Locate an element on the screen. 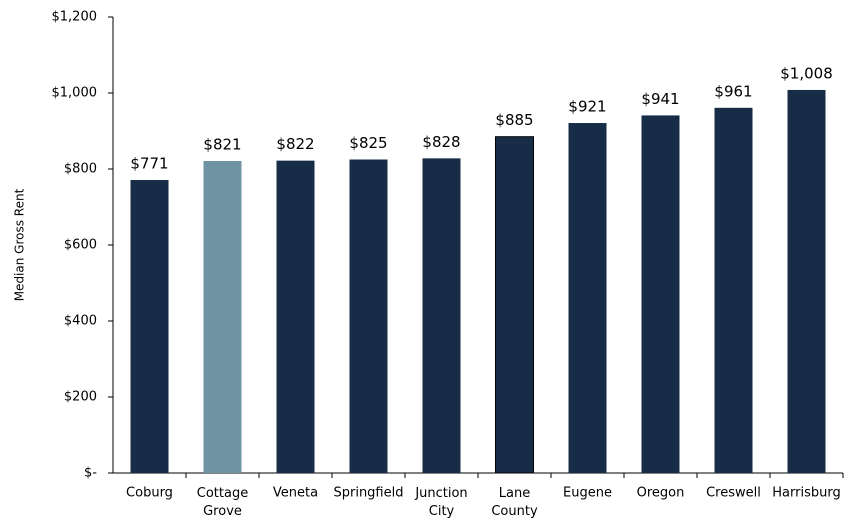 The width and height of the screenshot is (852, 519). value-label: $1,008 is located at coordinates (806, 73).